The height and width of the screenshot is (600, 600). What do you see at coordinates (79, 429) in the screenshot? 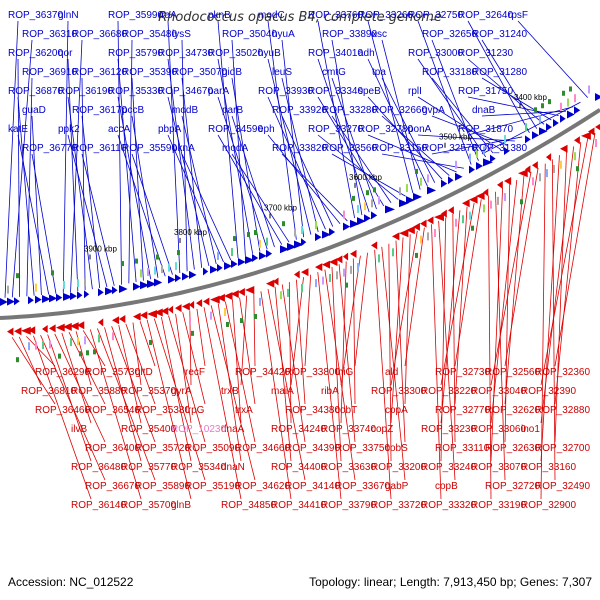
I see `reverse-gene-label: ilvB` at bounding box center [79, 429].